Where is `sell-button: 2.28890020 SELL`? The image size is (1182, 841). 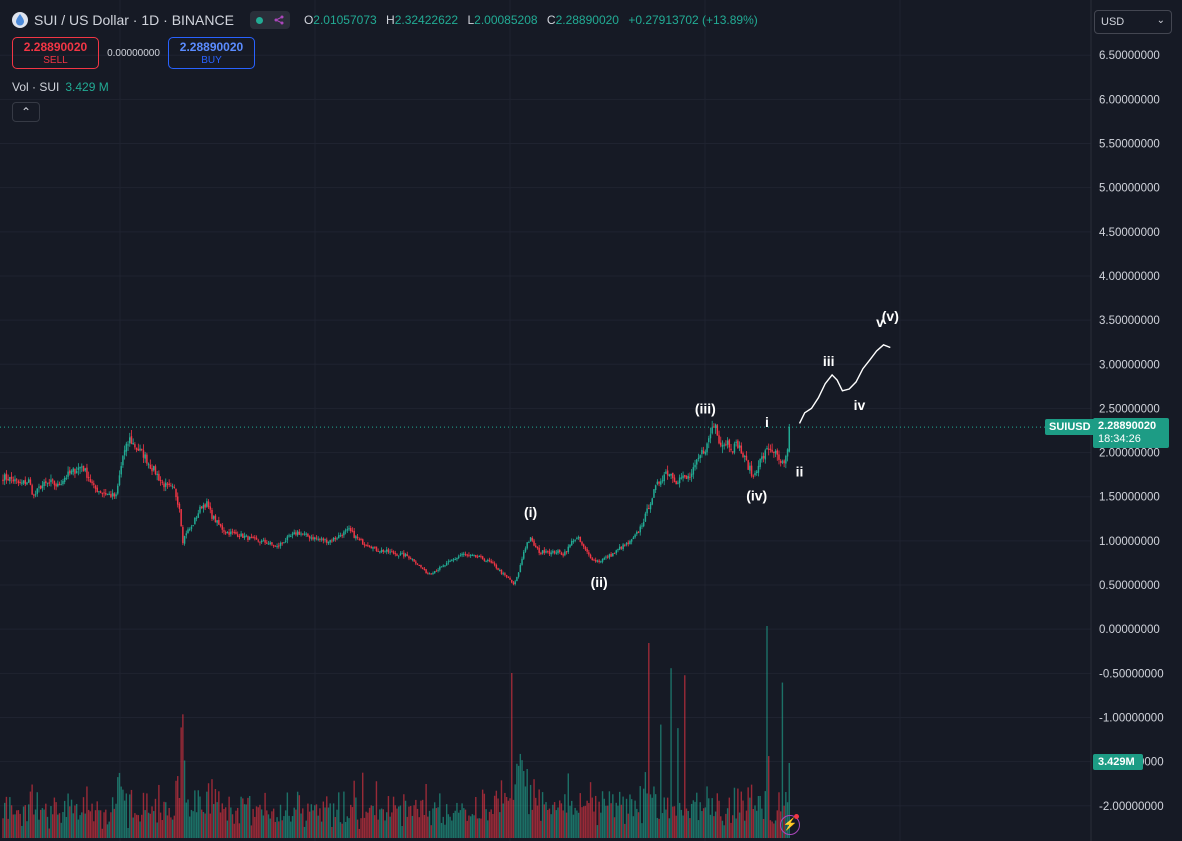
sell-button: 2.28890020 SELL is located at coordinates (55, 53).